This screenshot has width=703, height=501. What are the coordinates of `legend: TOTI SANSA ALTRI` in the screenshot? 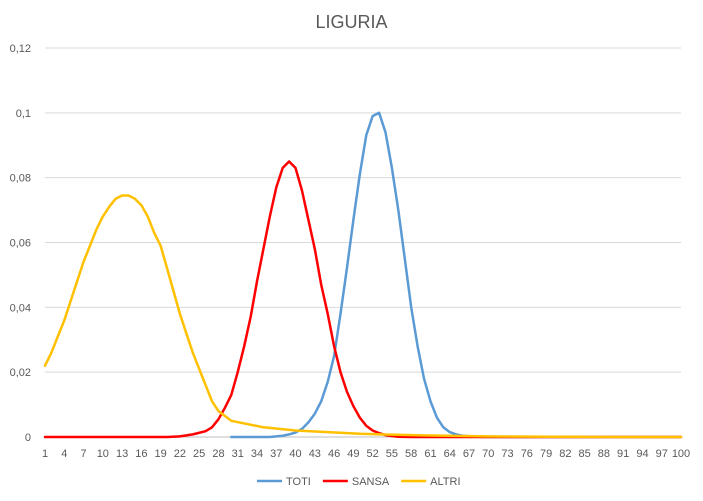 It's located at (359, 482).